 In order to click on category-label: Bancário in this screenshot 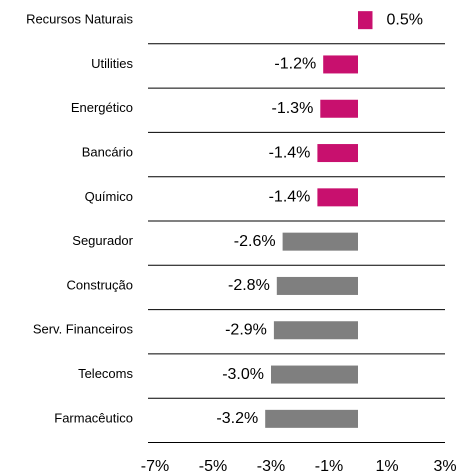, I will do `click(107, 151)`.